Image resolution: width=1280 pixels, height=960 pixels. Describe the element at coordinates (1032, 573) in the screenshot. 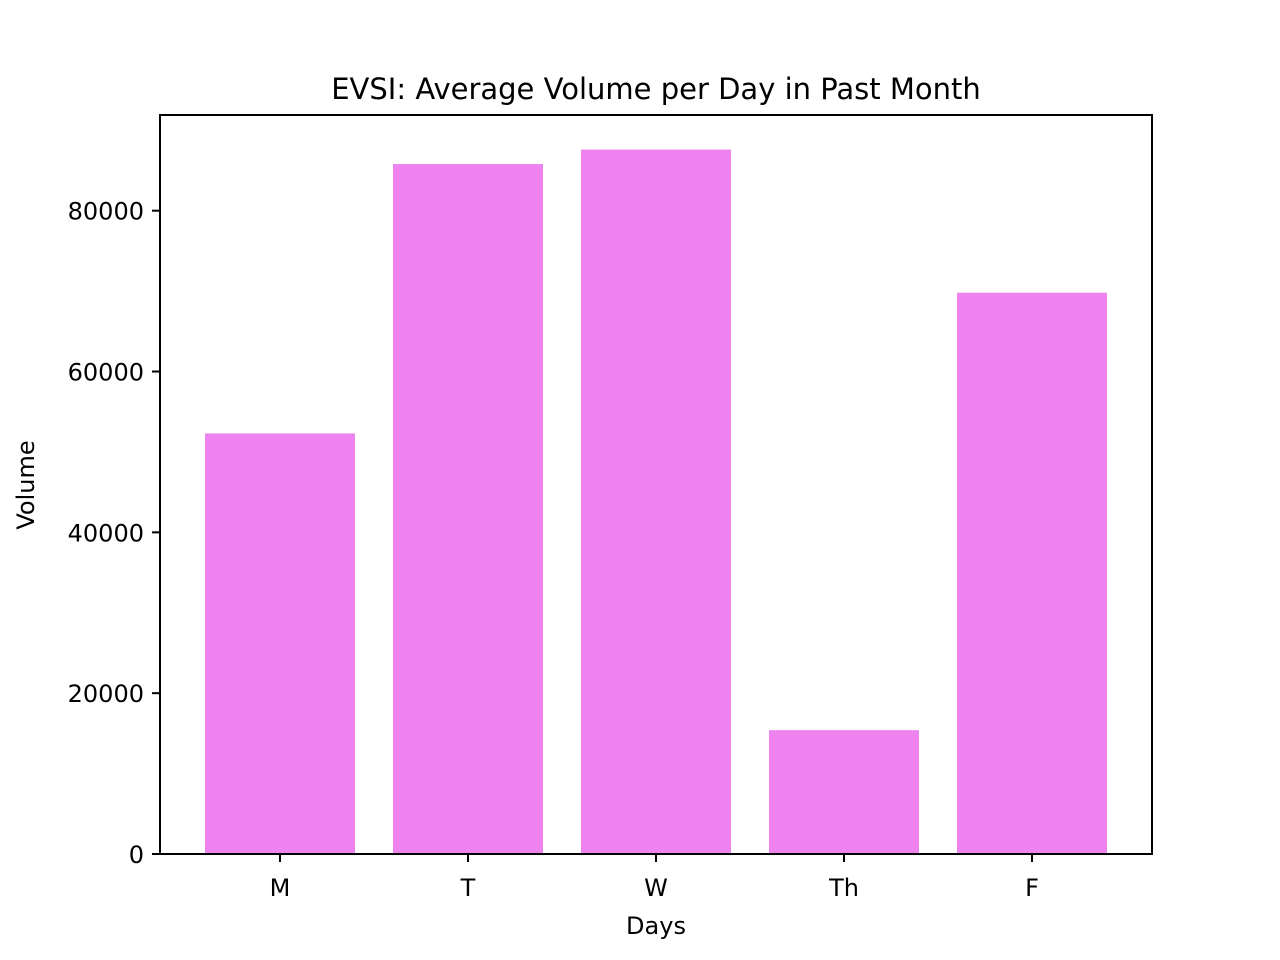

I see `bar-f` at that location.